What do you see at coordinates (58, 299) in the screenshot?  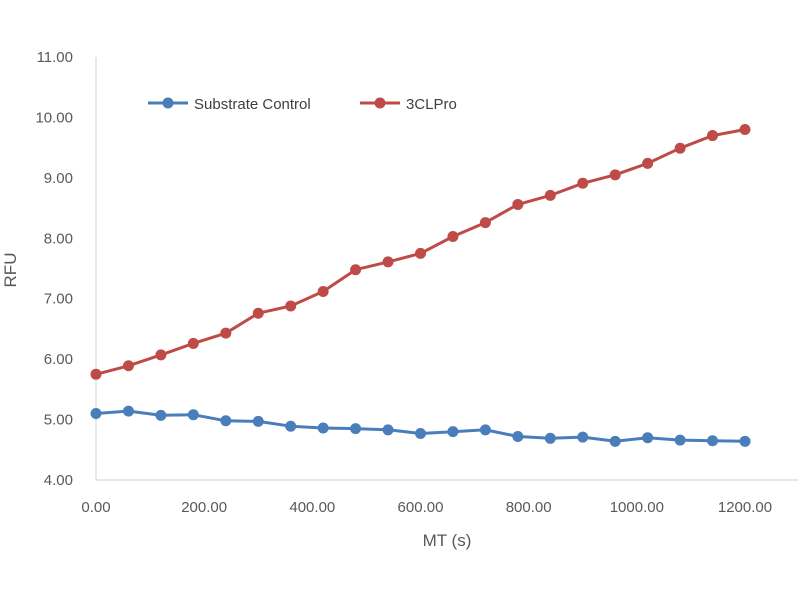 I see `y-tick-label: 7.00` at bounding box center [58, 299].